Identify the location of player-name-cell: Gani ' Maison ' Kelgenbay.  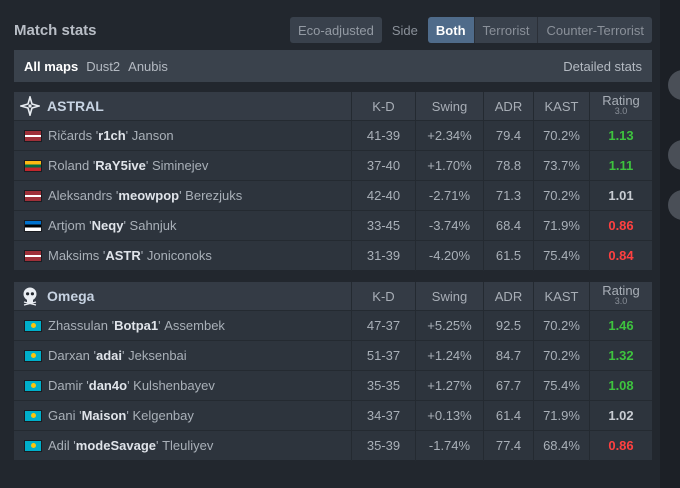
(182, 415).